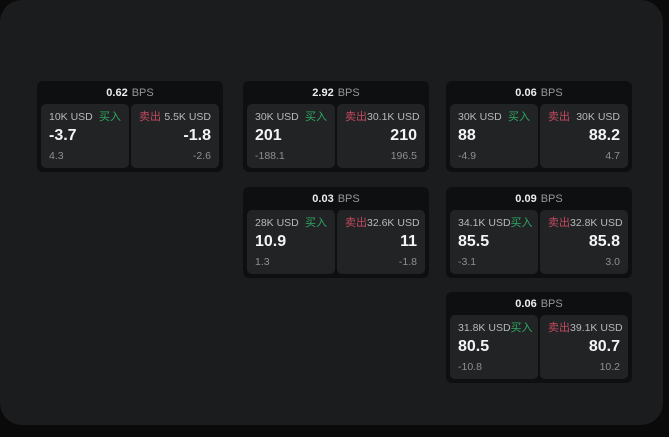  What do you see at coordinates (604, 241) in the screenshot?
I see `sell-value: 85.8` at bounding box center [604, 241].